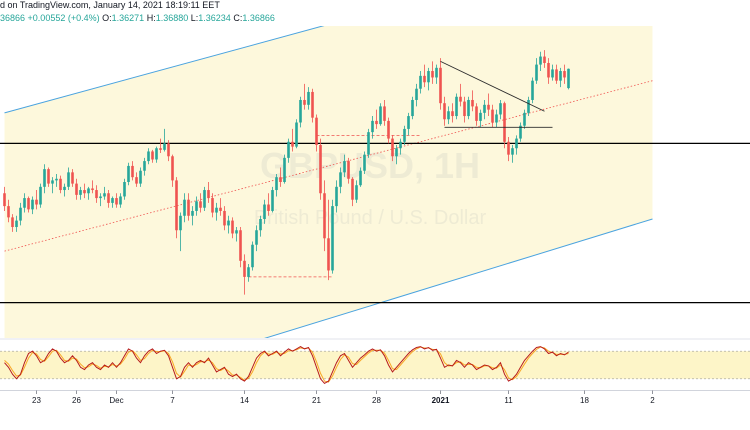  Describe the element at coordinates (376, 400) in the screenshot. I see `time-tick-label: 28` at that location.